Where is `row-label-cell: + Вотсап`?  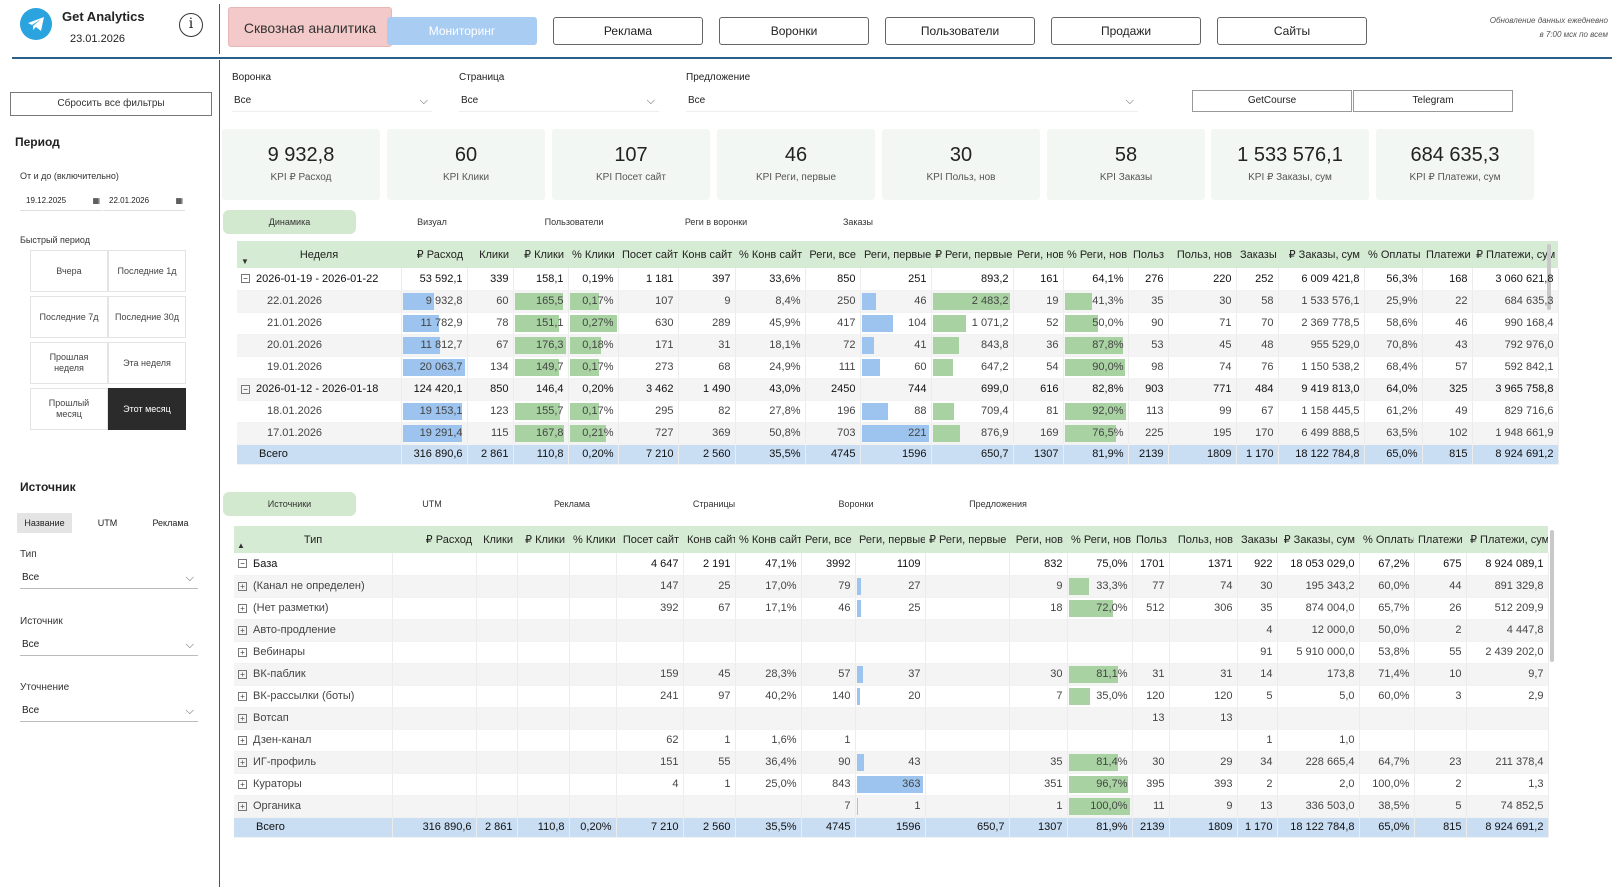 row-label-cell: + Вотсап is located at coordinates (313, 718).